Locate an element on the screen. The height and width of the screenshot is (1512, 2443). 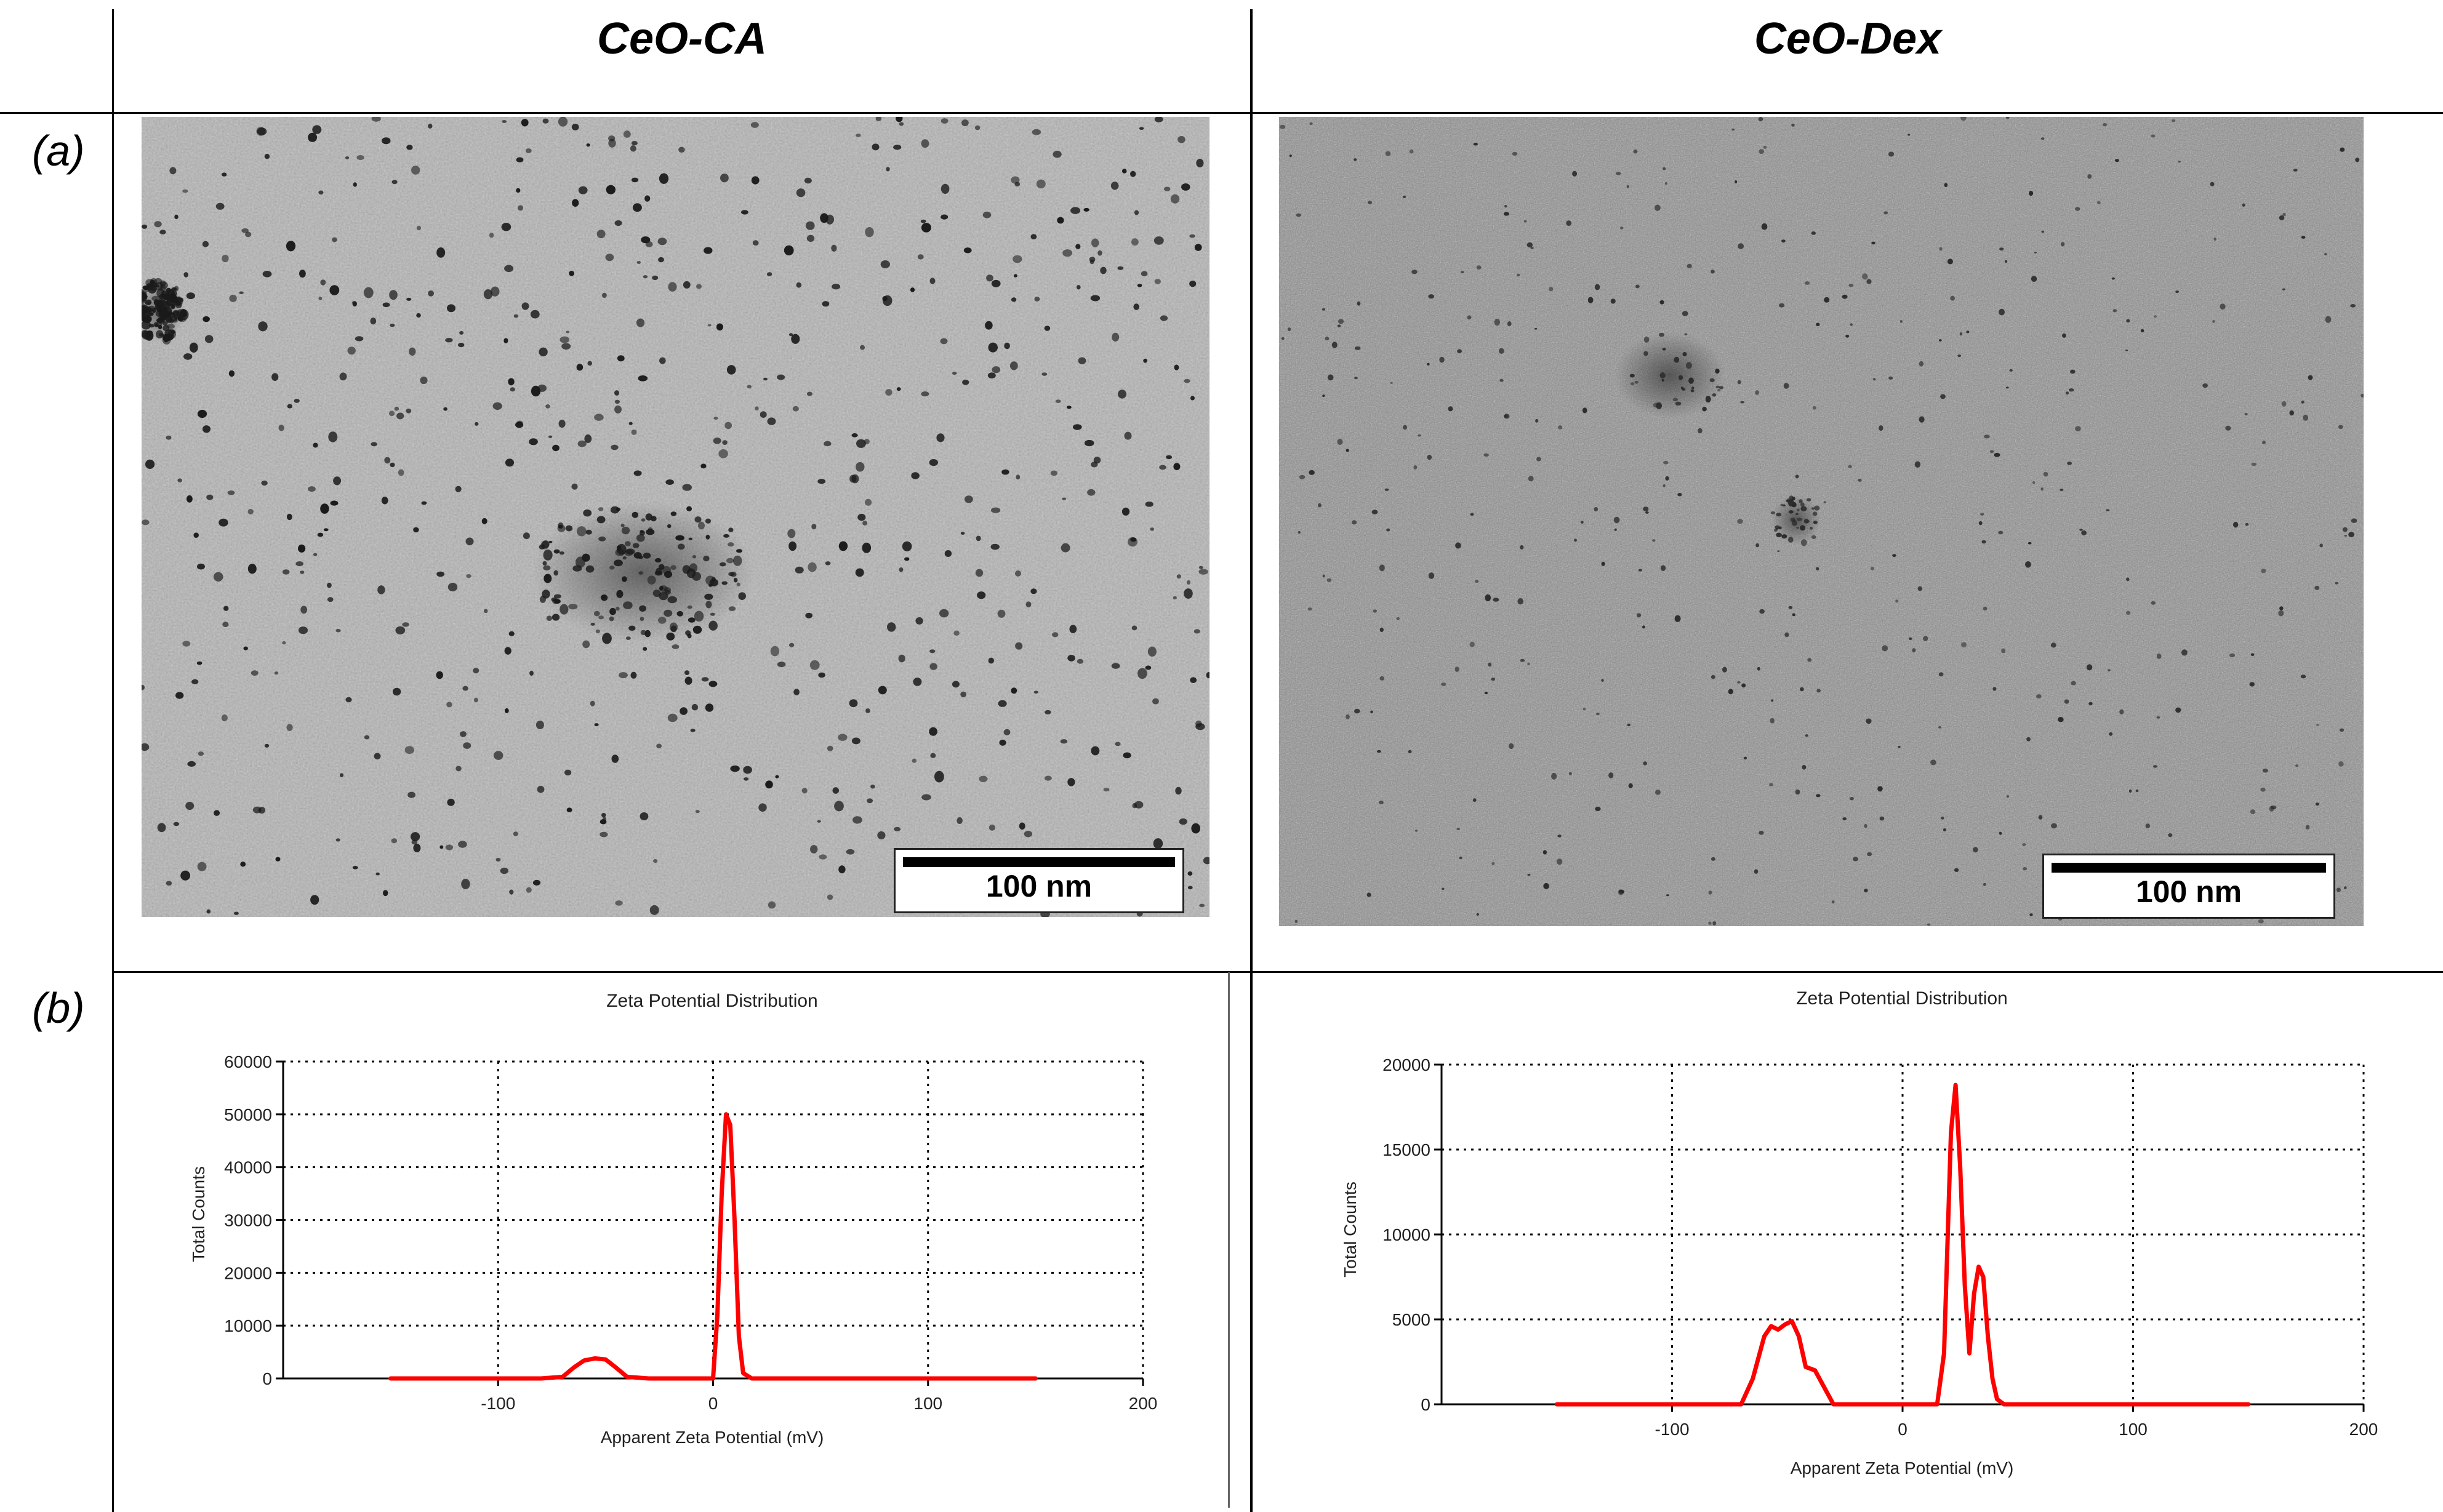
row-label-a: (a) is located at coordinates (59, 151).